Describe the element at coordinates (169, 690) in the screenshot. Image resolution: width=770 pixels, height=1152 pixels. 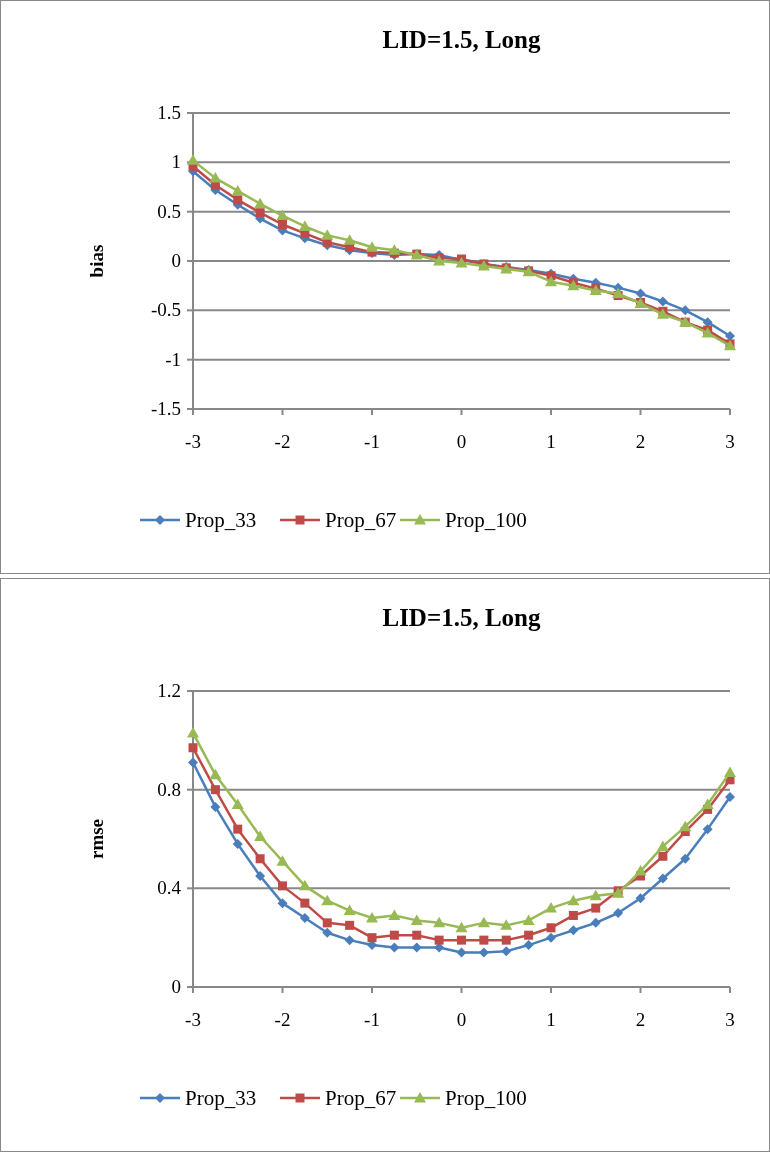
I see `y-tick-label: 1.2` at that location.